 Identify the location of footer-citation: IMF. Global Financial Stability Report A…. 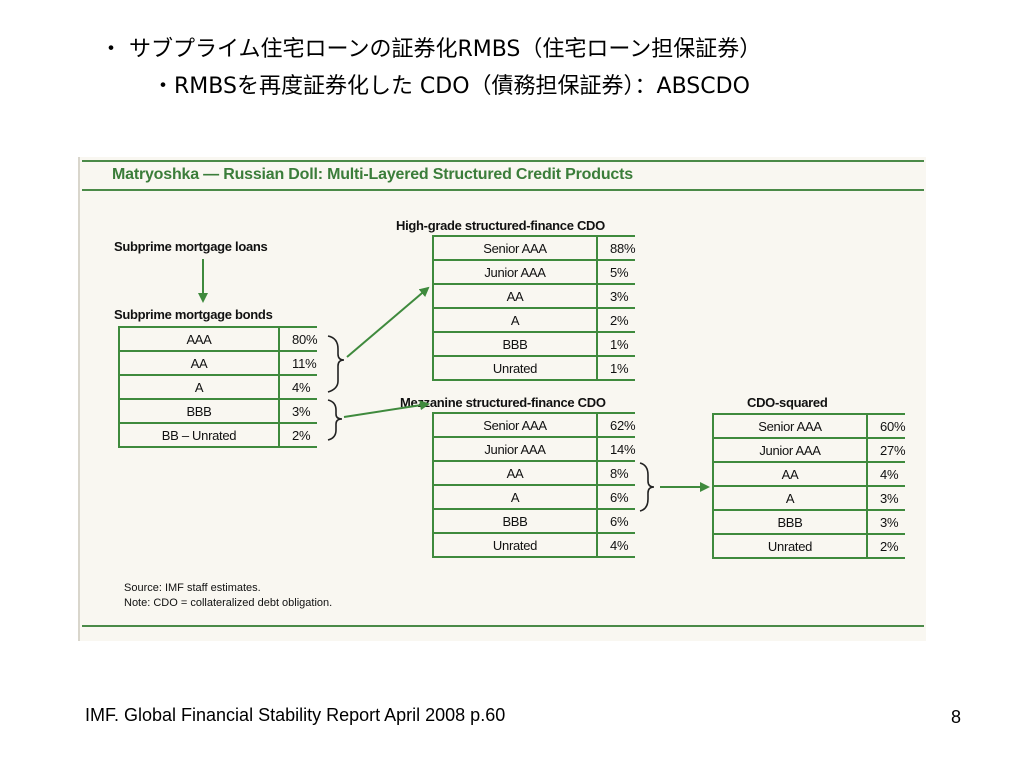
(295, 715).